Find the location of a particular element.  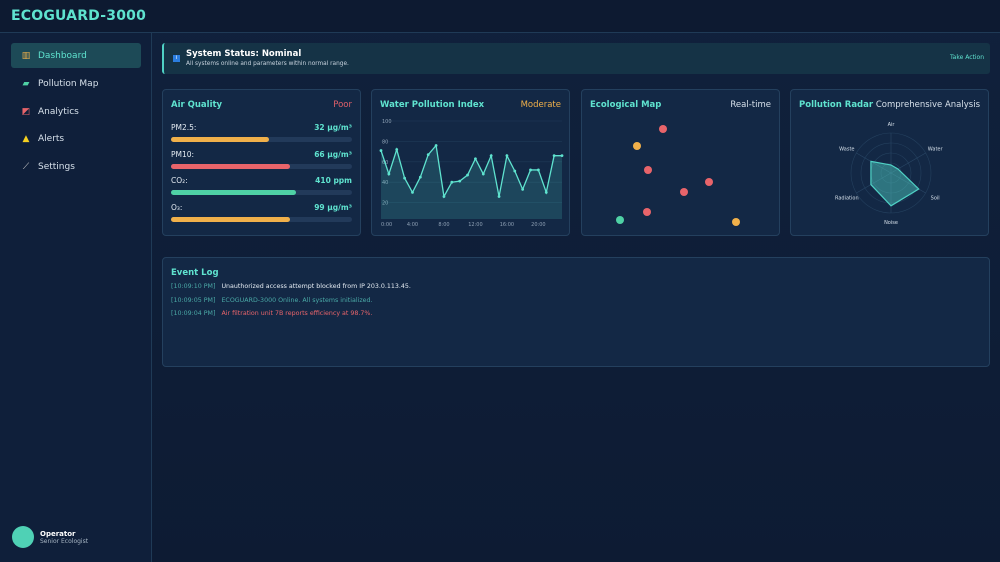

map-marker-ok is located at coordinates (620, 220).